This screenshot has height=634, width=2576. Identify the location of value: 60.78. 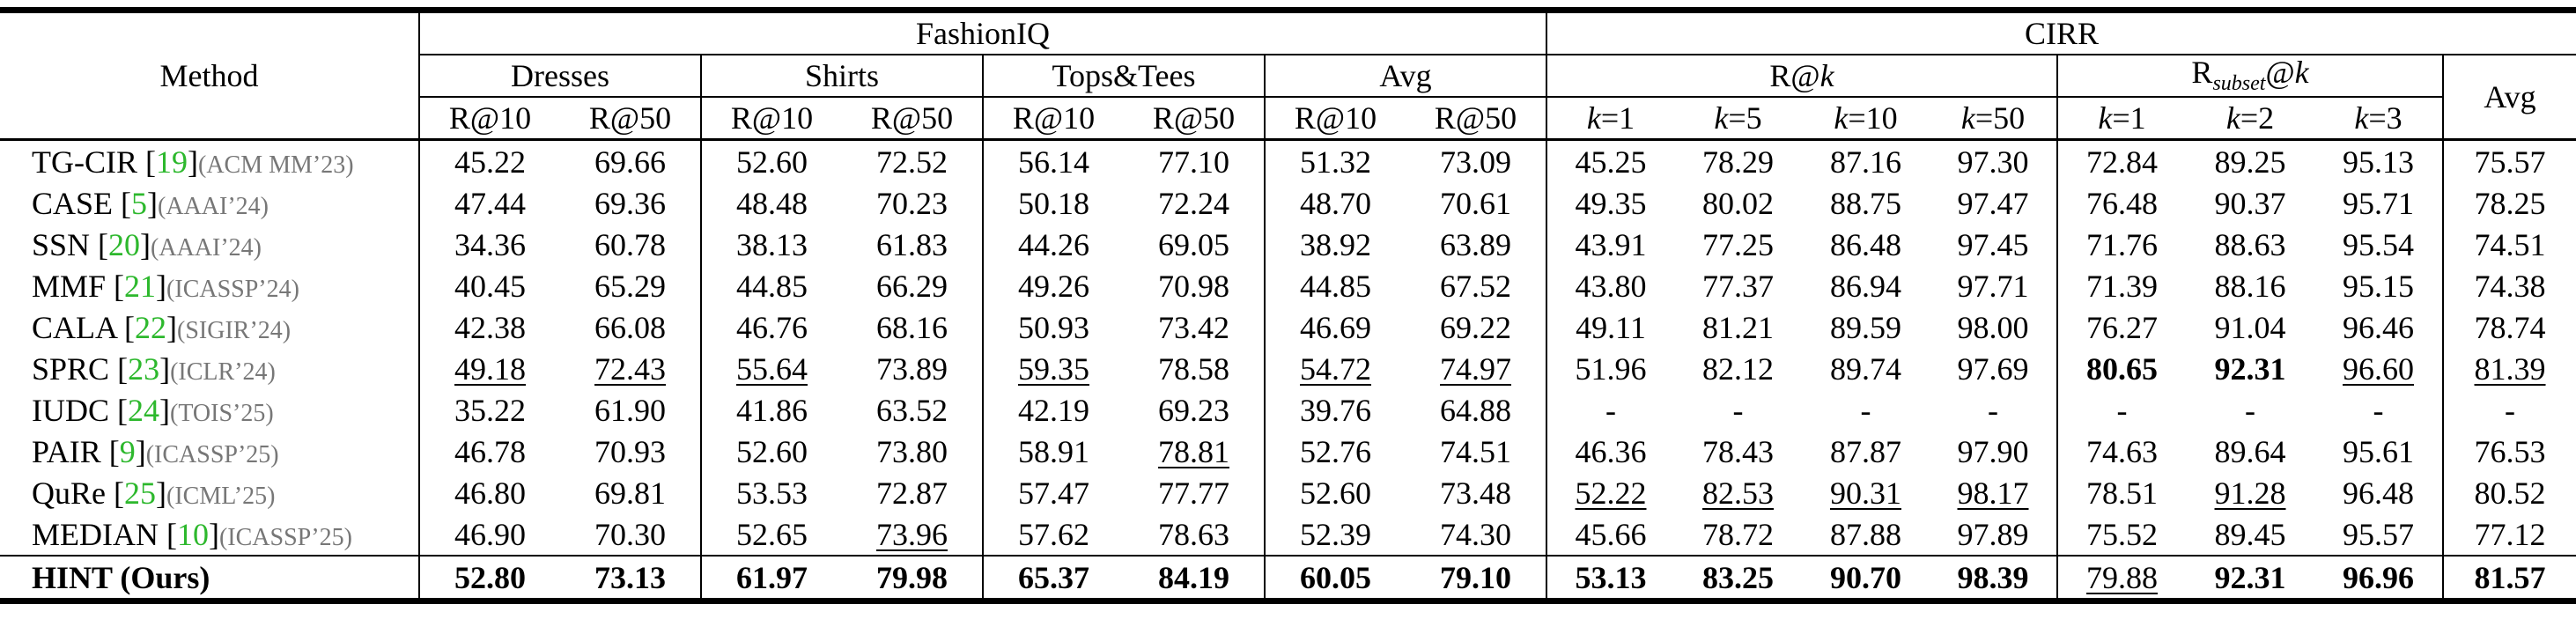
(630, 244).